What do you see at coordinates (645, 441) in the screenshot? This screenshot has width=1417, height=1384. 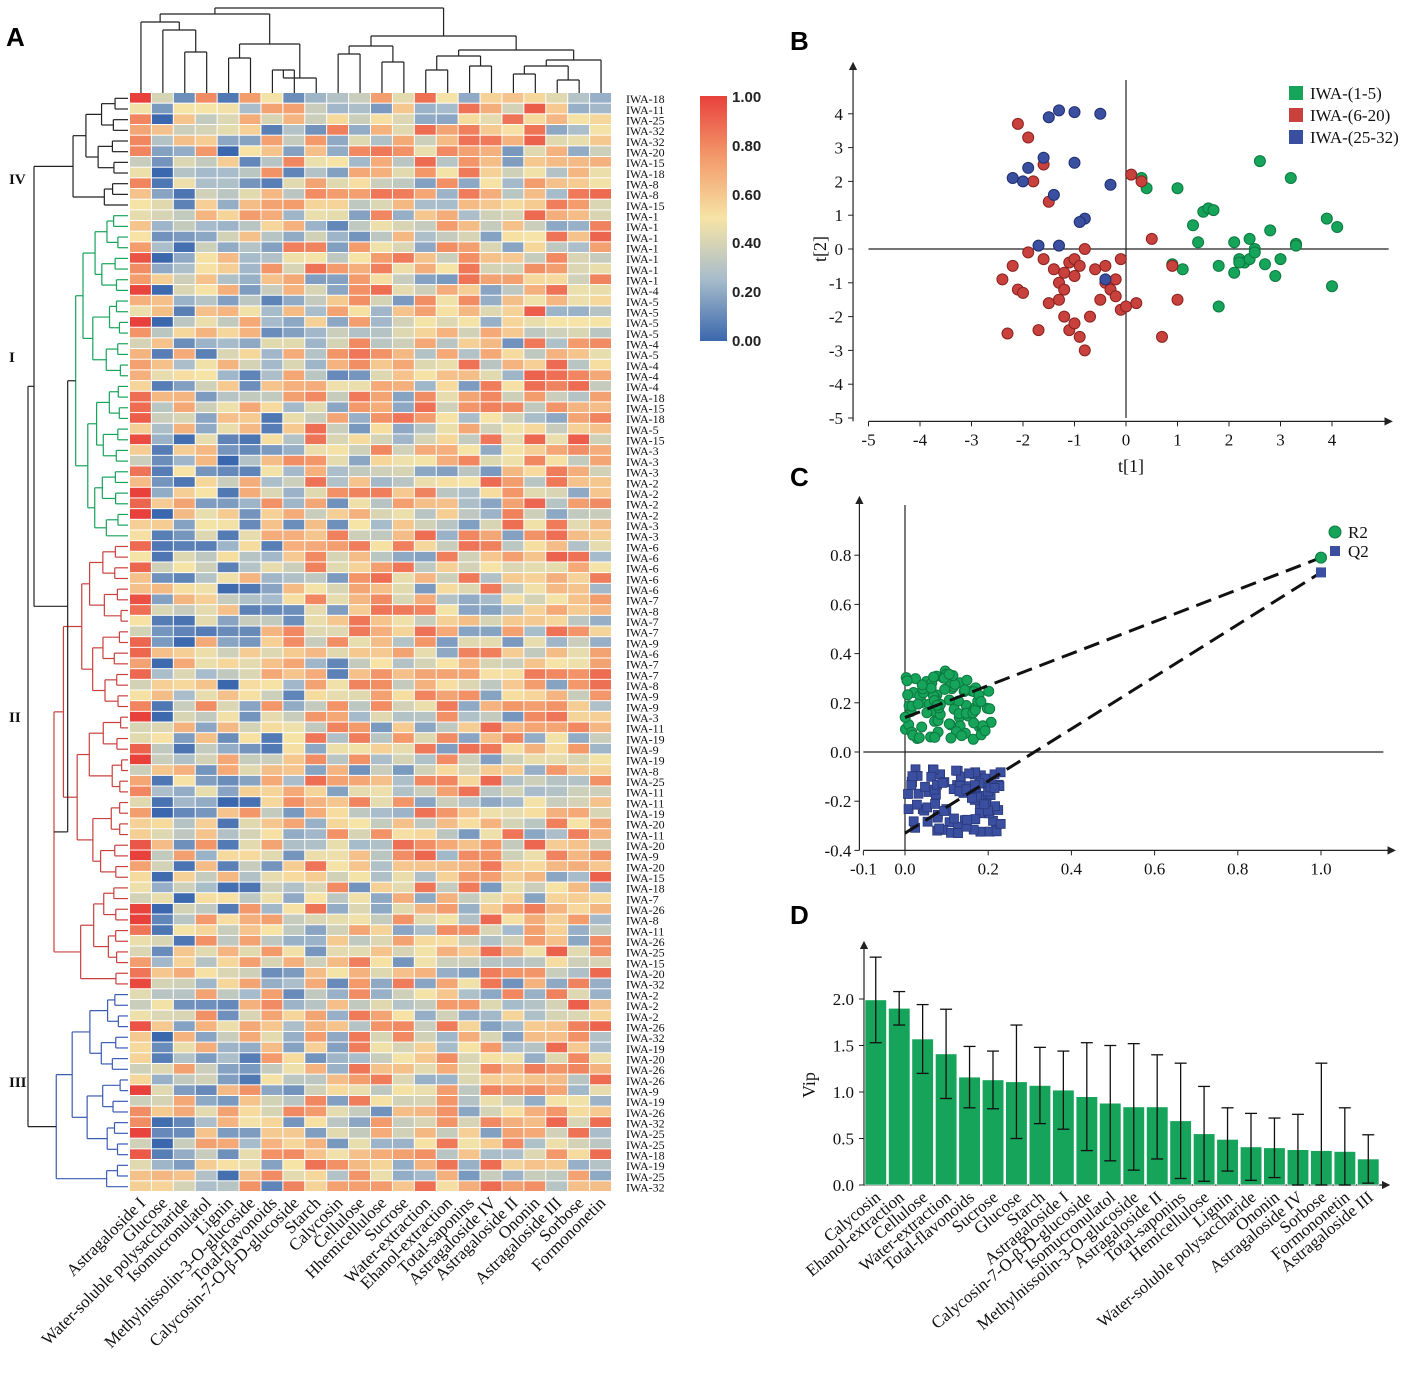 I see `row-label: IWA-15` at bounding box center [645, 441].